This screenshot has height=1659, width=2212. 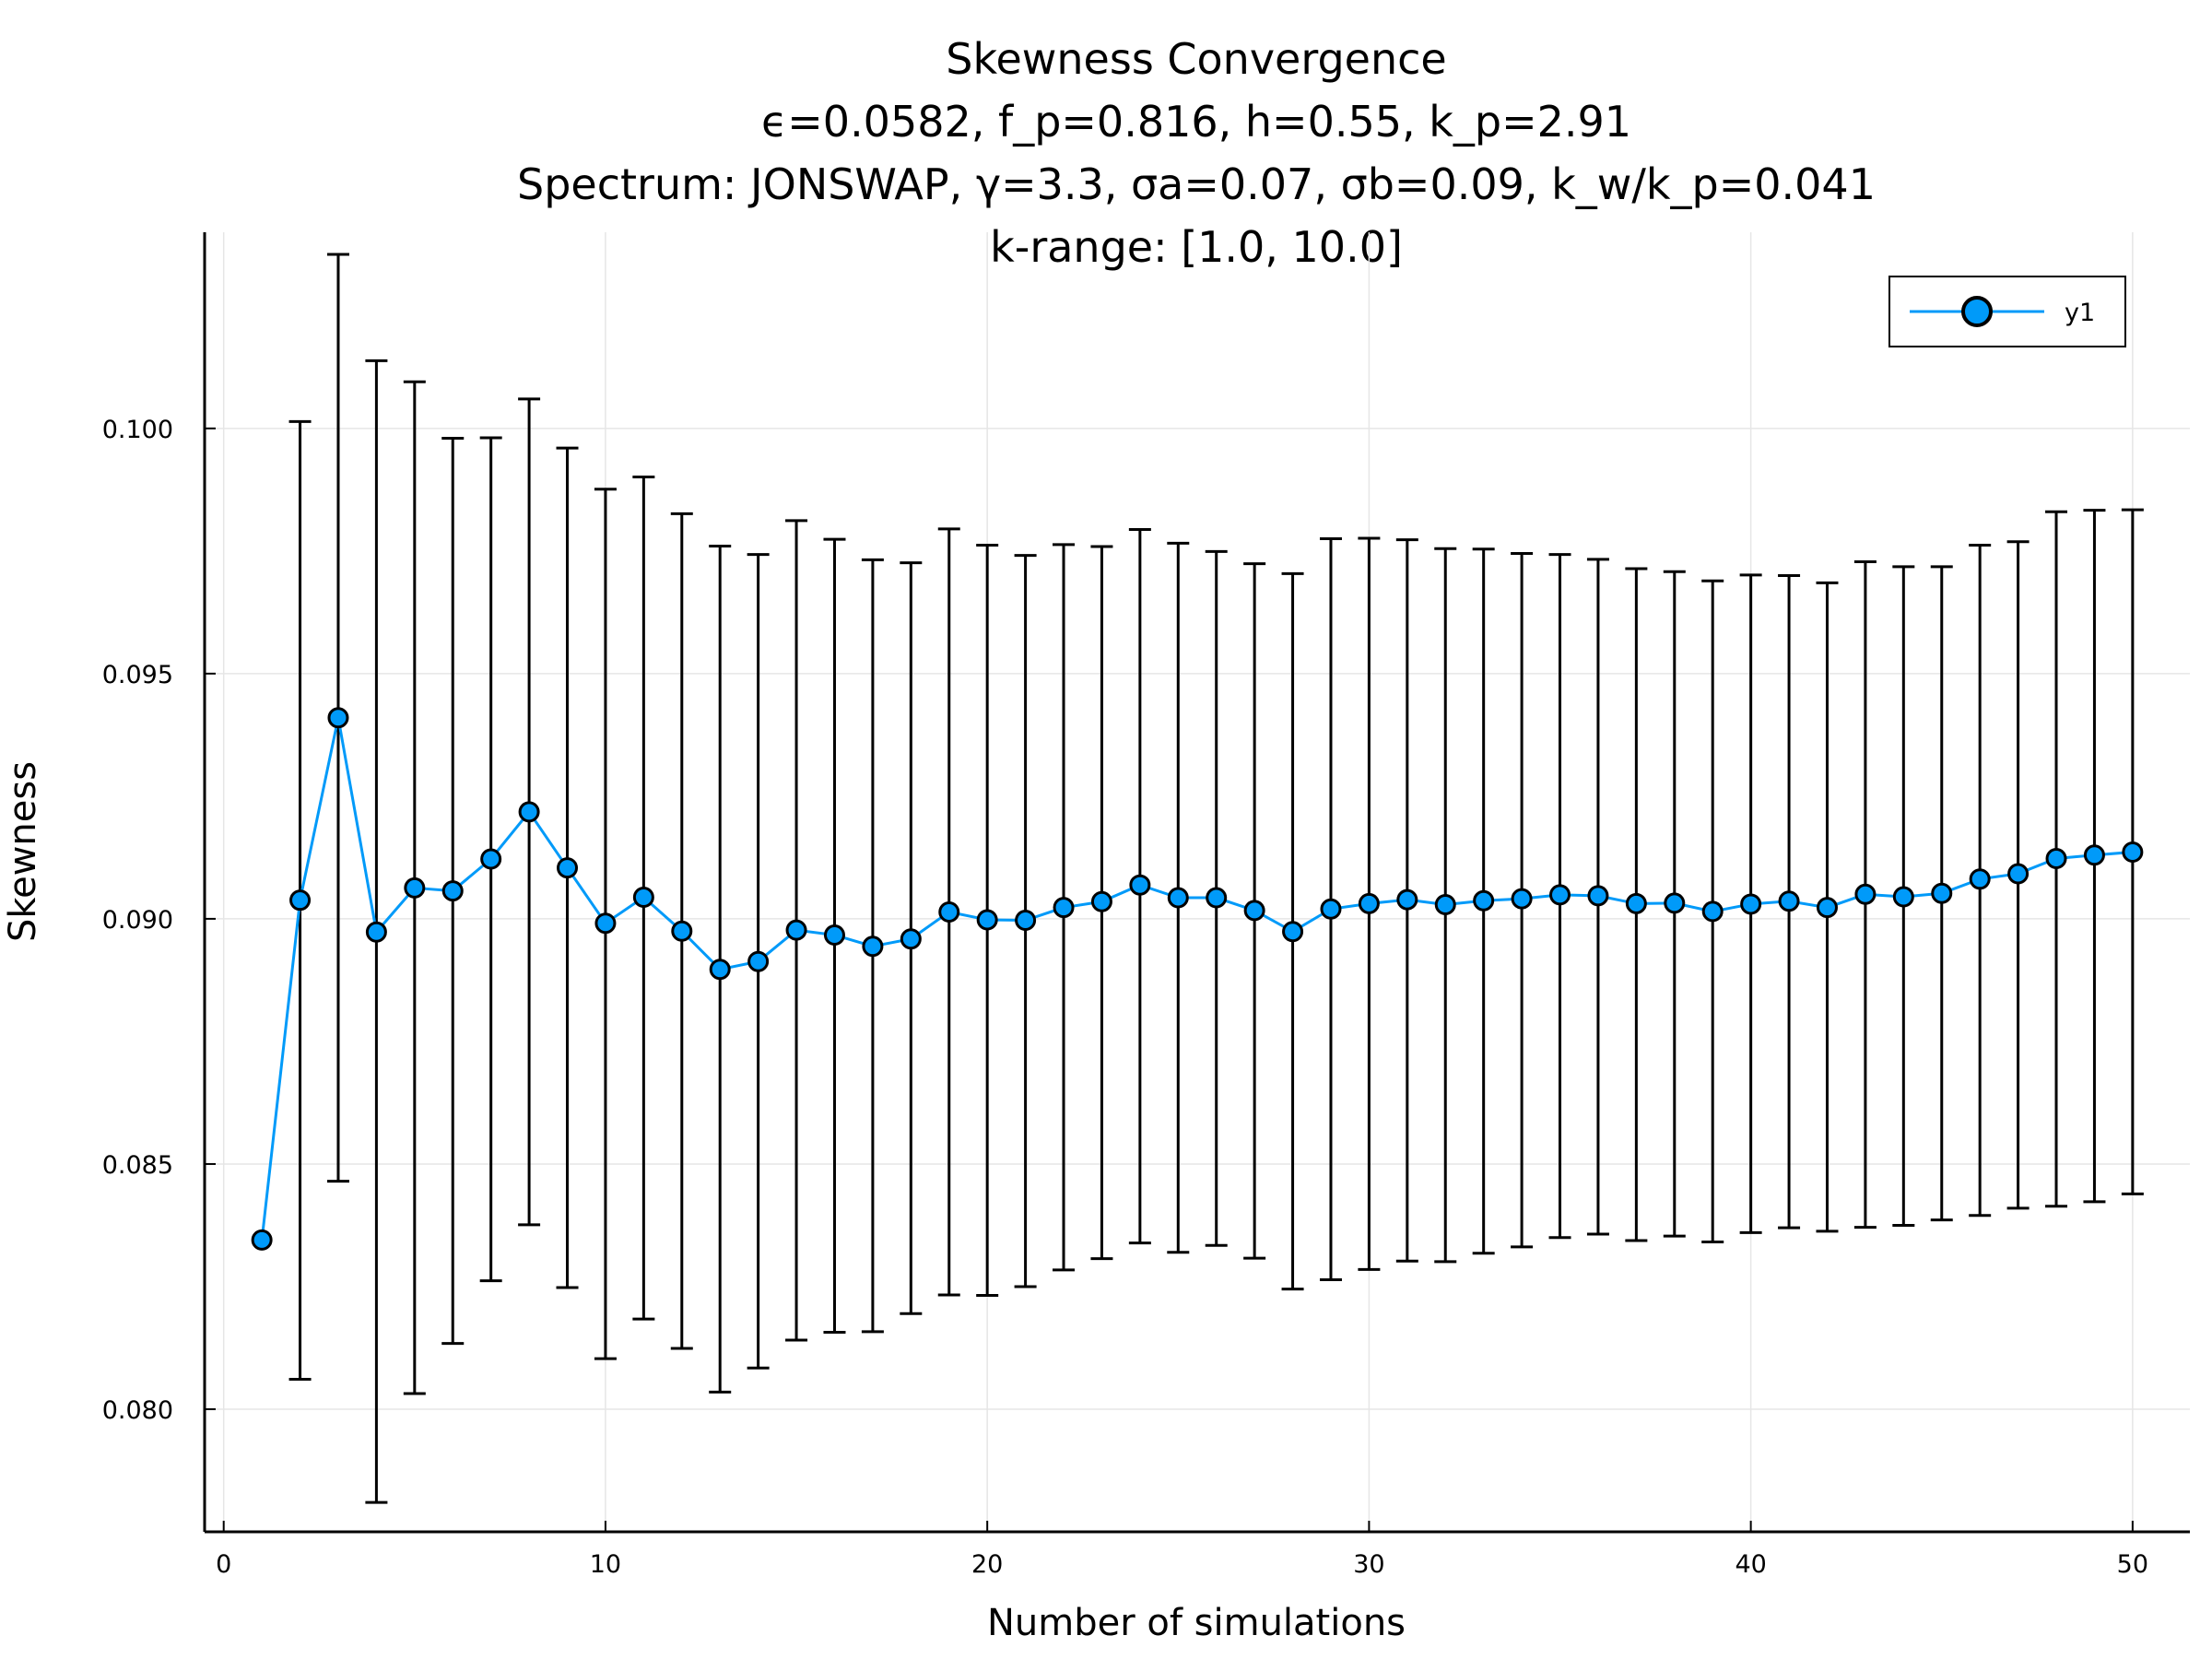 I want to click on legend-marker-y1, so click(x=1977, y=311).